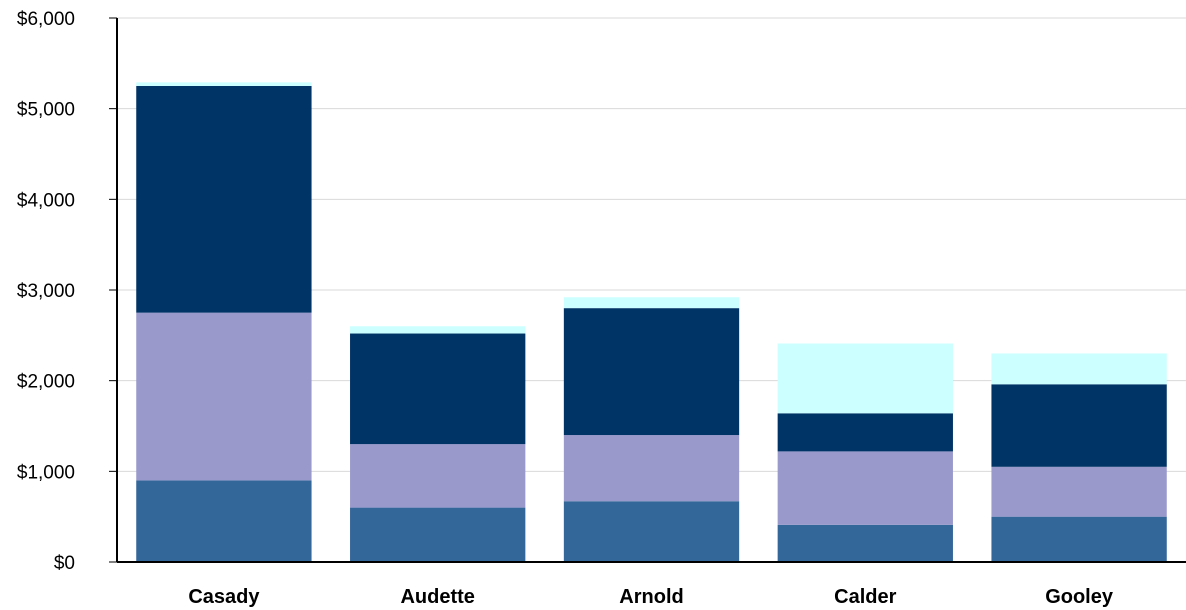 The height and width of the screenshot is (610, 1186). I want to click on y-tick-label: $6,000, so click(46, 19).